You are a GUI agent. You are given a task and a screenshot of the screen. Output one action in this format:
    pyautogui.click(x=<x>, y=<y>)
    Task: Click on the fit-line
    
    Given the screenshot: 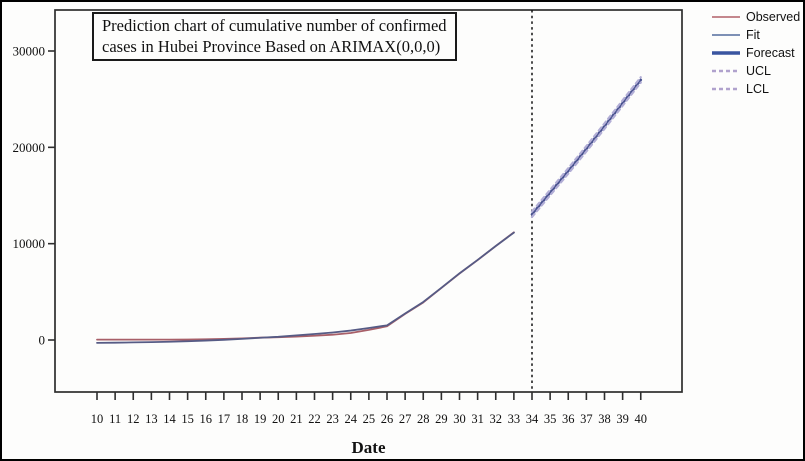 What is the action you would take?
    pyautogui.click(x=305, y=287)
    